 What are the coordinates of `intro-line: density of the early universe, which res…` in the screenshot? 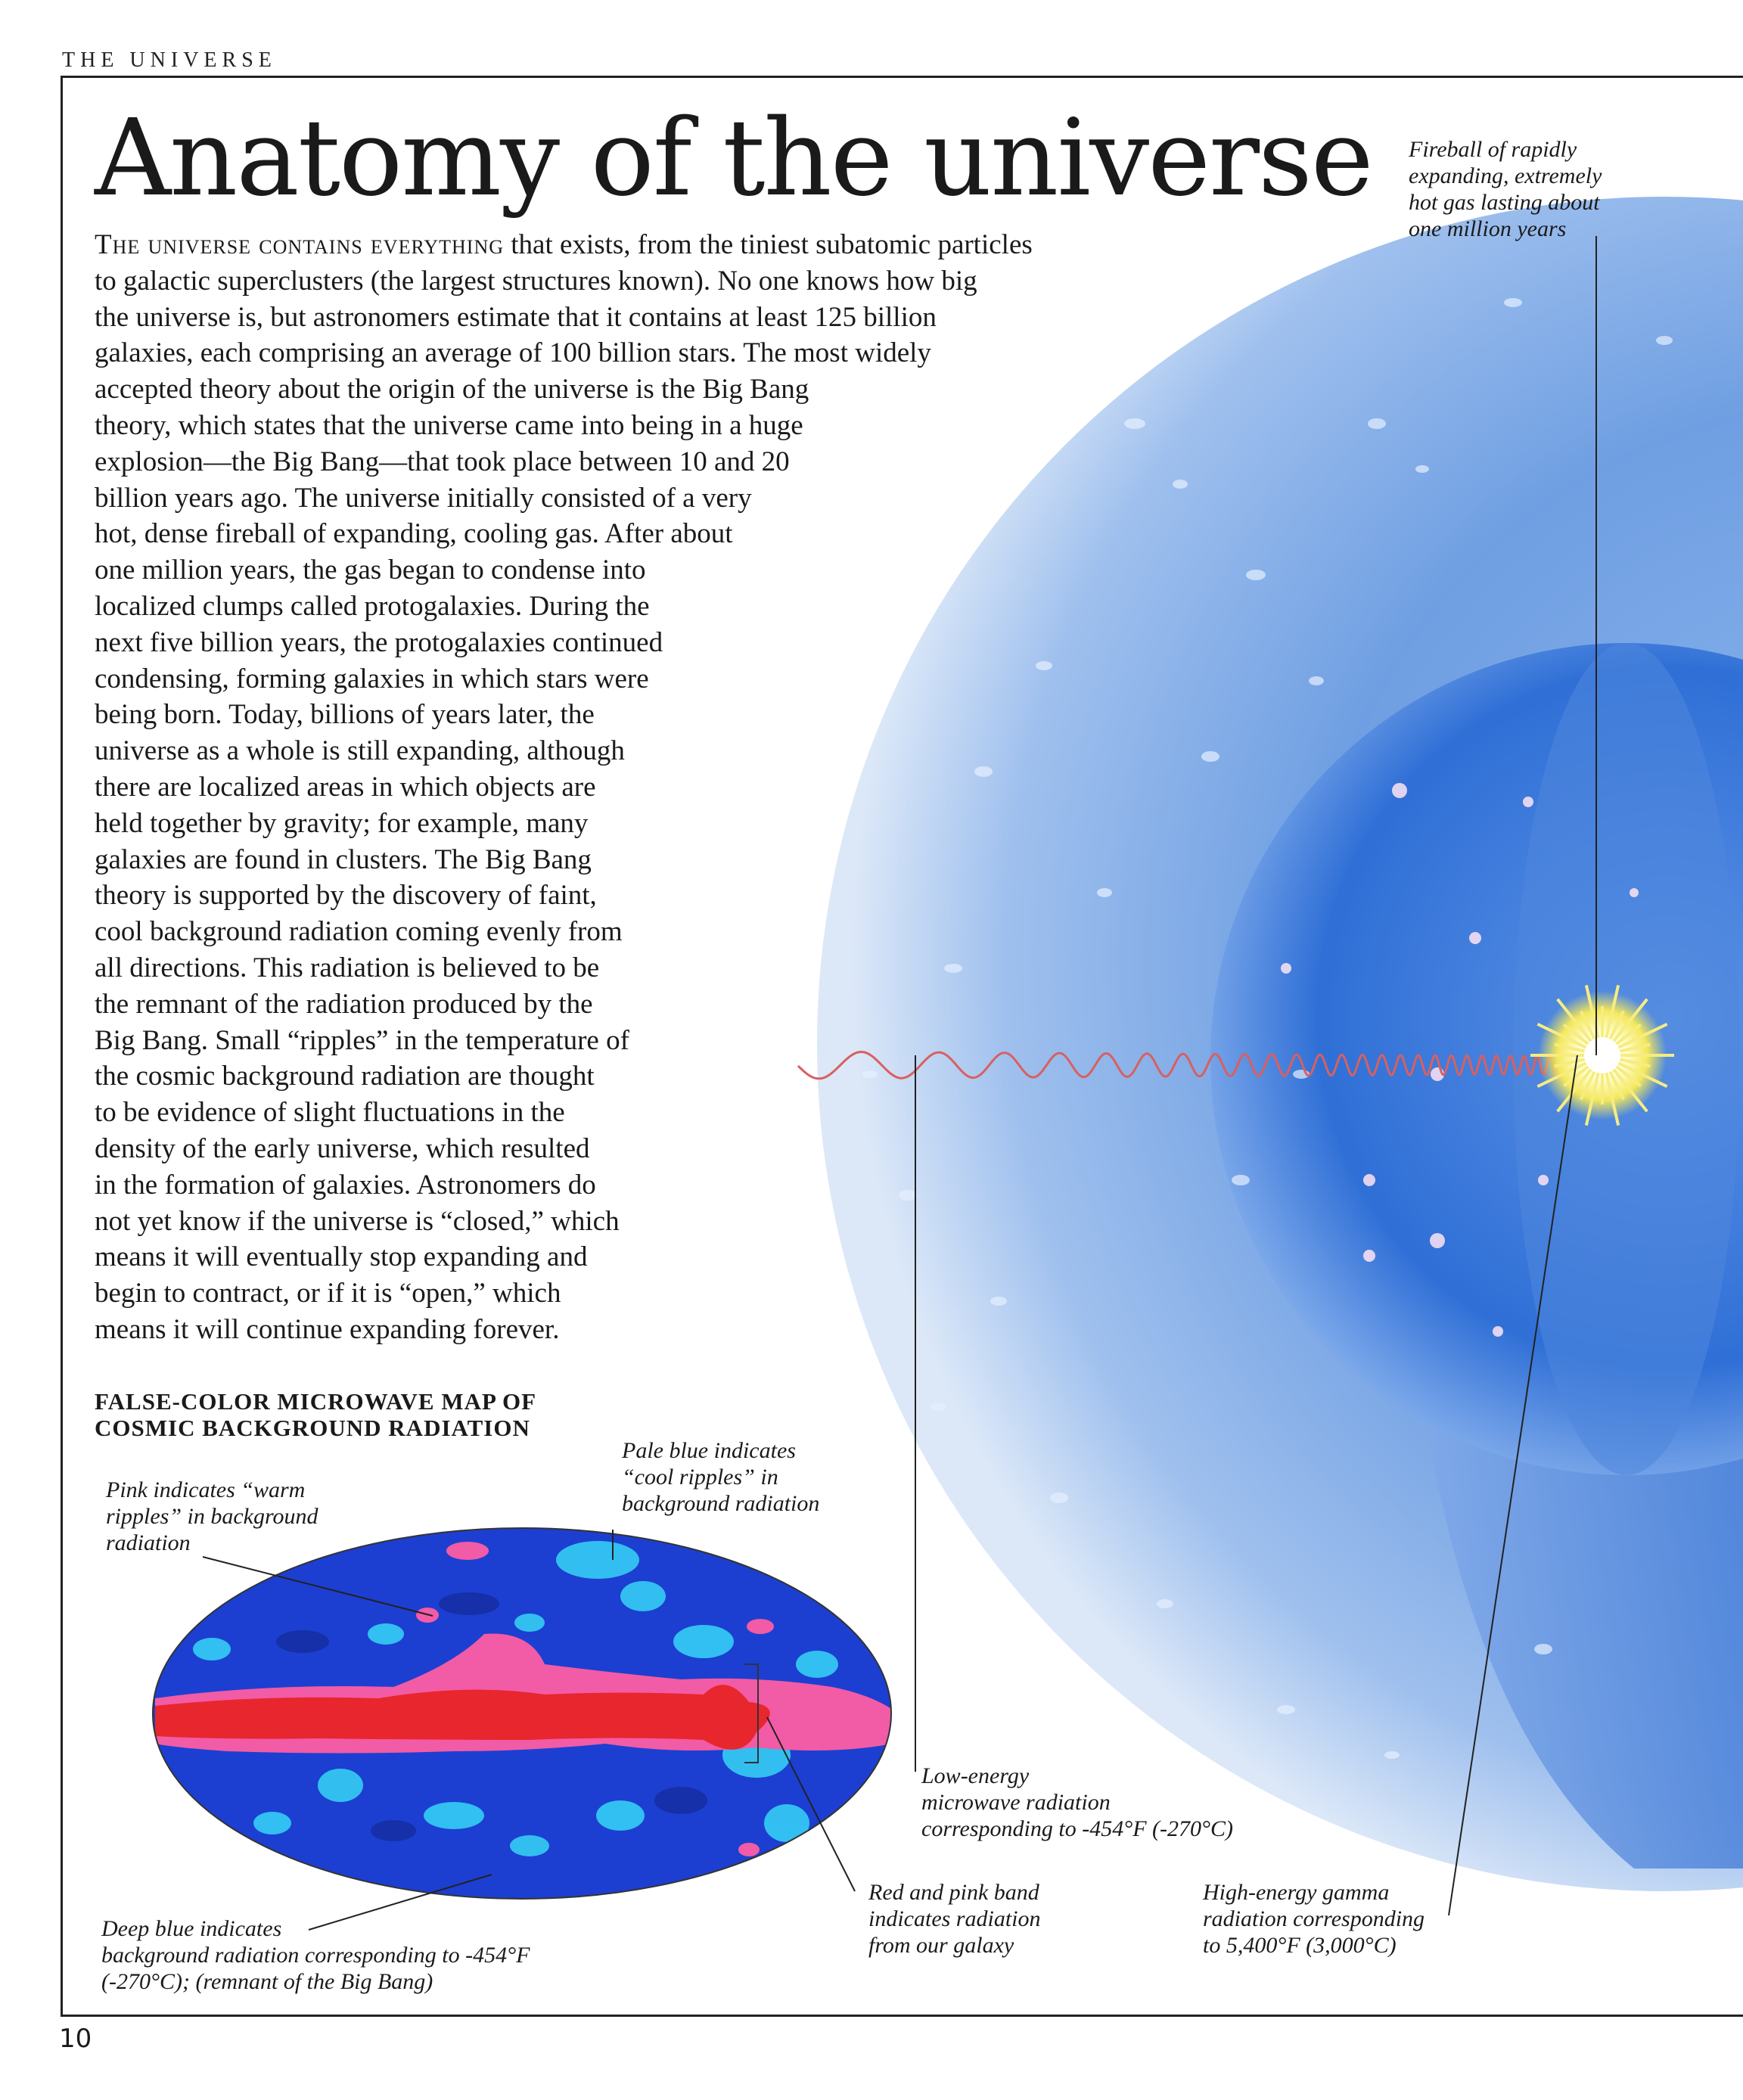 It's located at (342, 1148).